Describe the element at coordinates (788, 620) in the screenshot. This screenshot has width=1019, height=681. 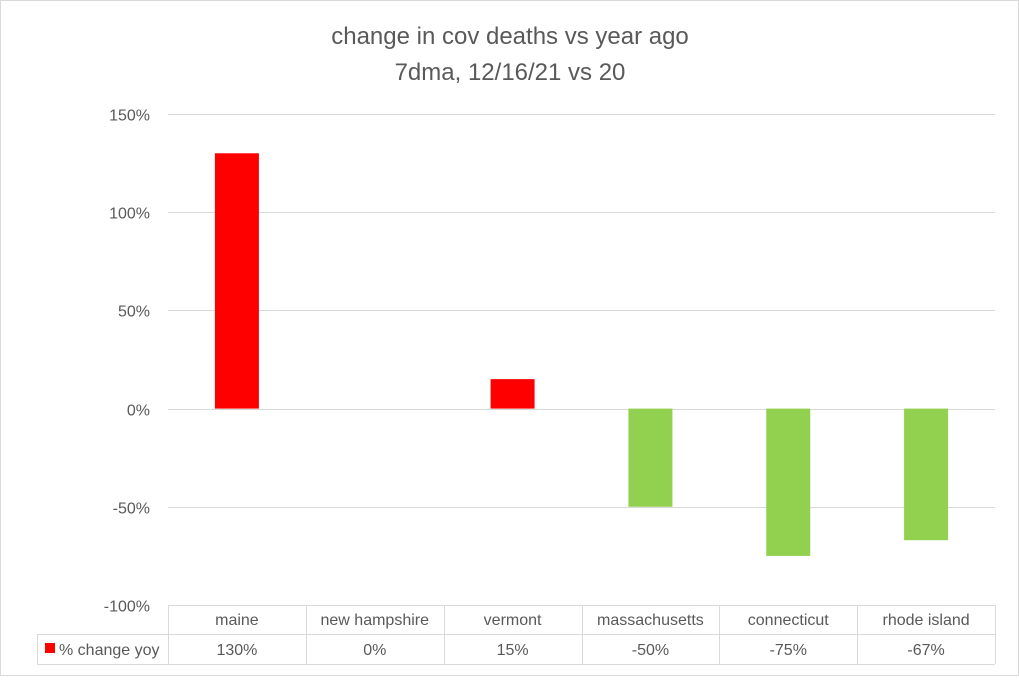
I see `category-label: connecticut` at that location.